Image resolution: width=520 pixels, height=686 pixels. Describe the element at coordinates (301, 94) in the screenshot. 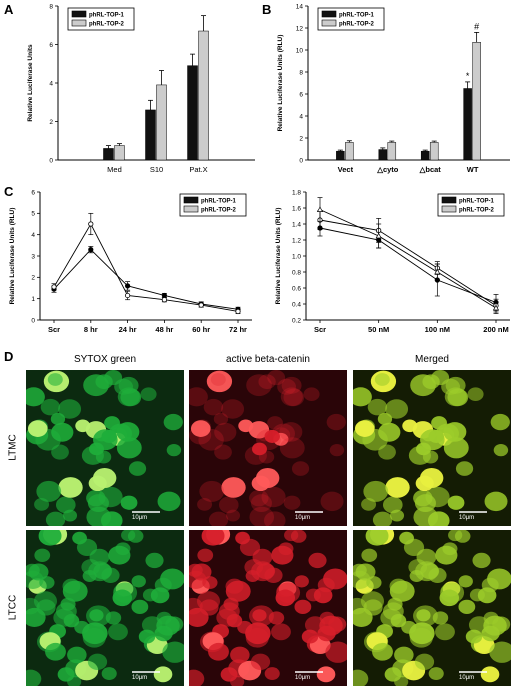

I see `y-tick-label-B-3: 6` at that location.